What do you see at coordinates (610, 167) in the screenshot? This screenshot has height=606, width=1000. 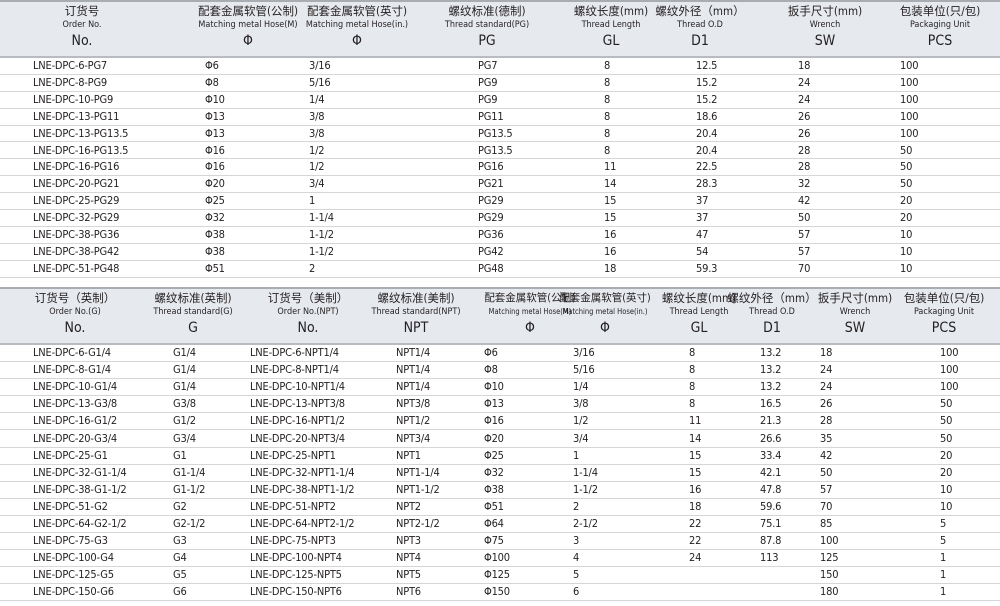 I see `cell-thread-length: 11` at bounding box center [610, 167].